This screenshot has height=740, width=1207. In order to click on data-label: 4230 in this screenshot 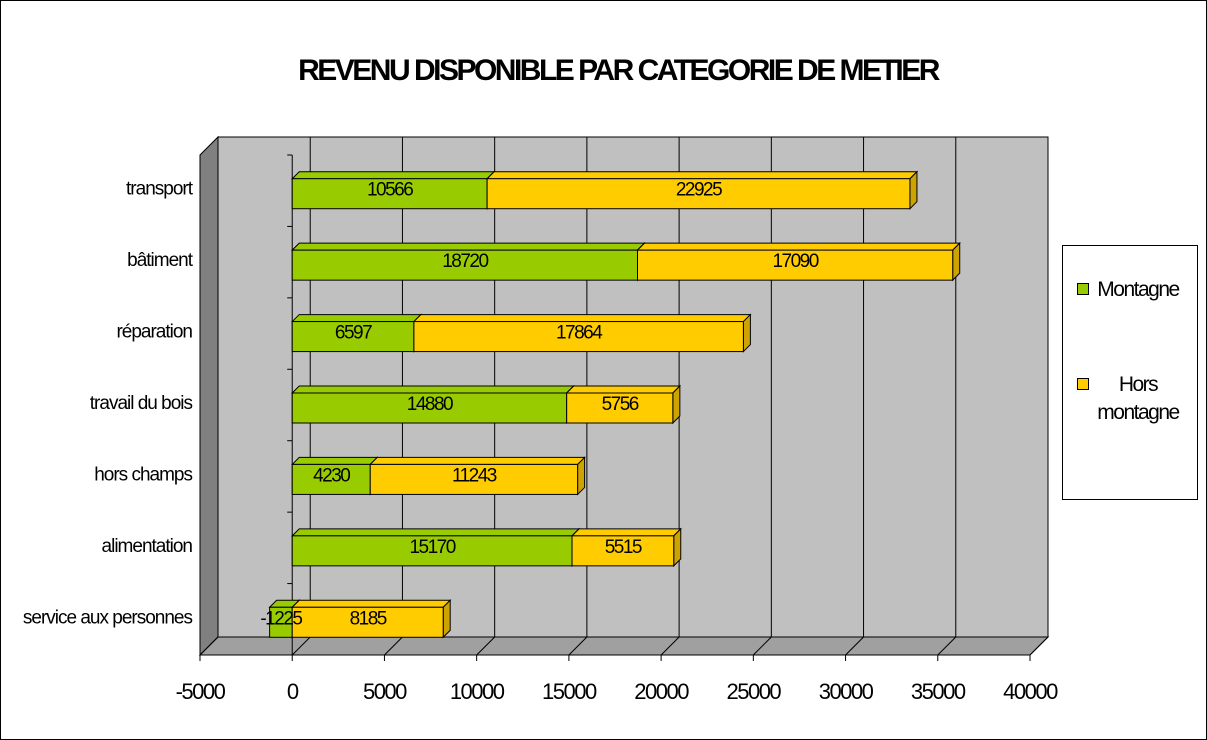, I will do `click(331, 475)`.